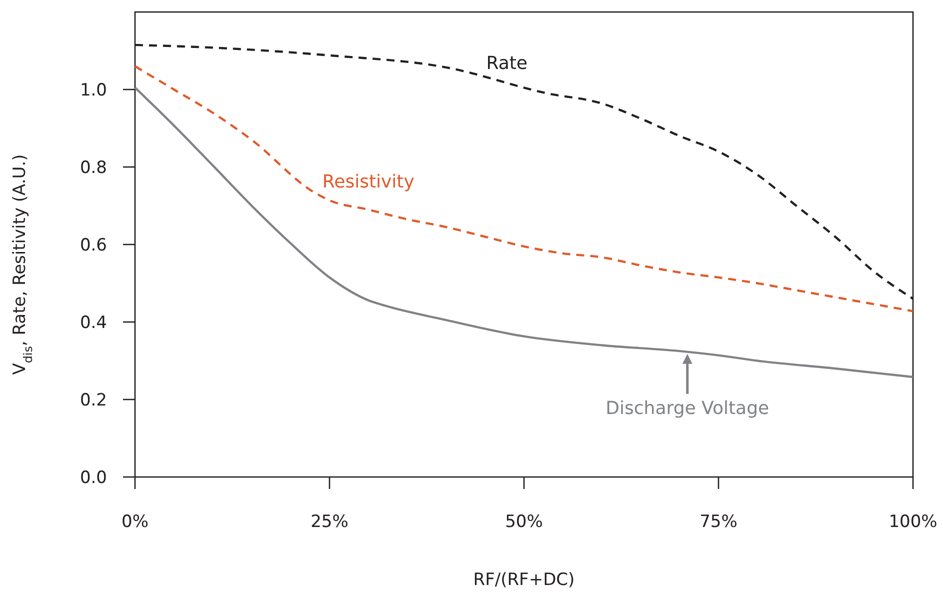 This screenshot has height=593, width=943. Describe the element at coordinates (93, 90) in the screenshot. I see `y-tick-label: 1.0` at that location.